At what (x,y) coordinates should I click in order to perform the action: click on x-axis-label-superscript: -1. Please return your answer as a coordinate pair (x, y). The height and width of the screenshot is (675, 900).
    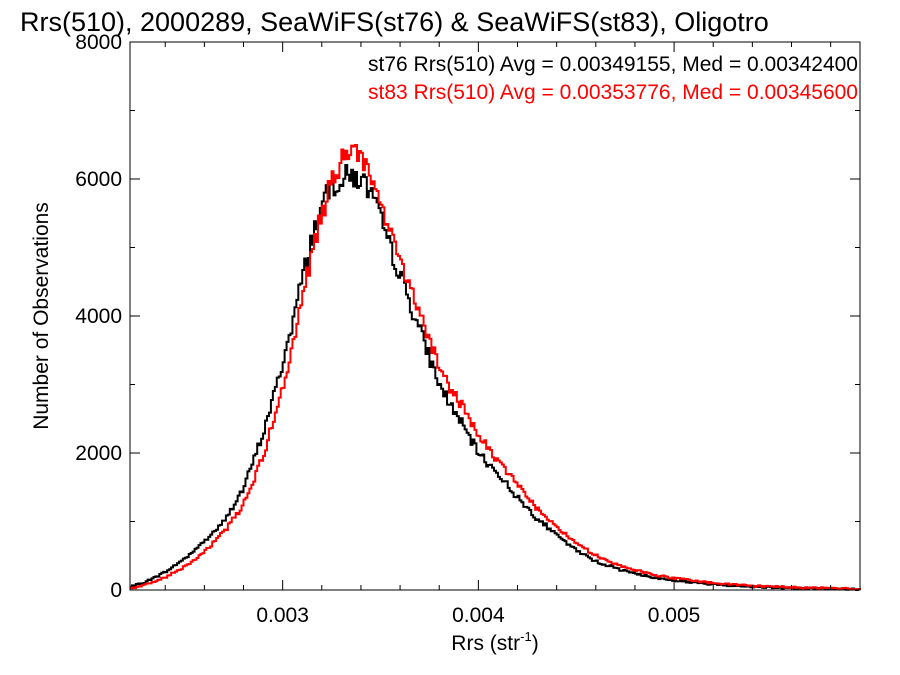
    Looking at the image, I should click on (526, 636).